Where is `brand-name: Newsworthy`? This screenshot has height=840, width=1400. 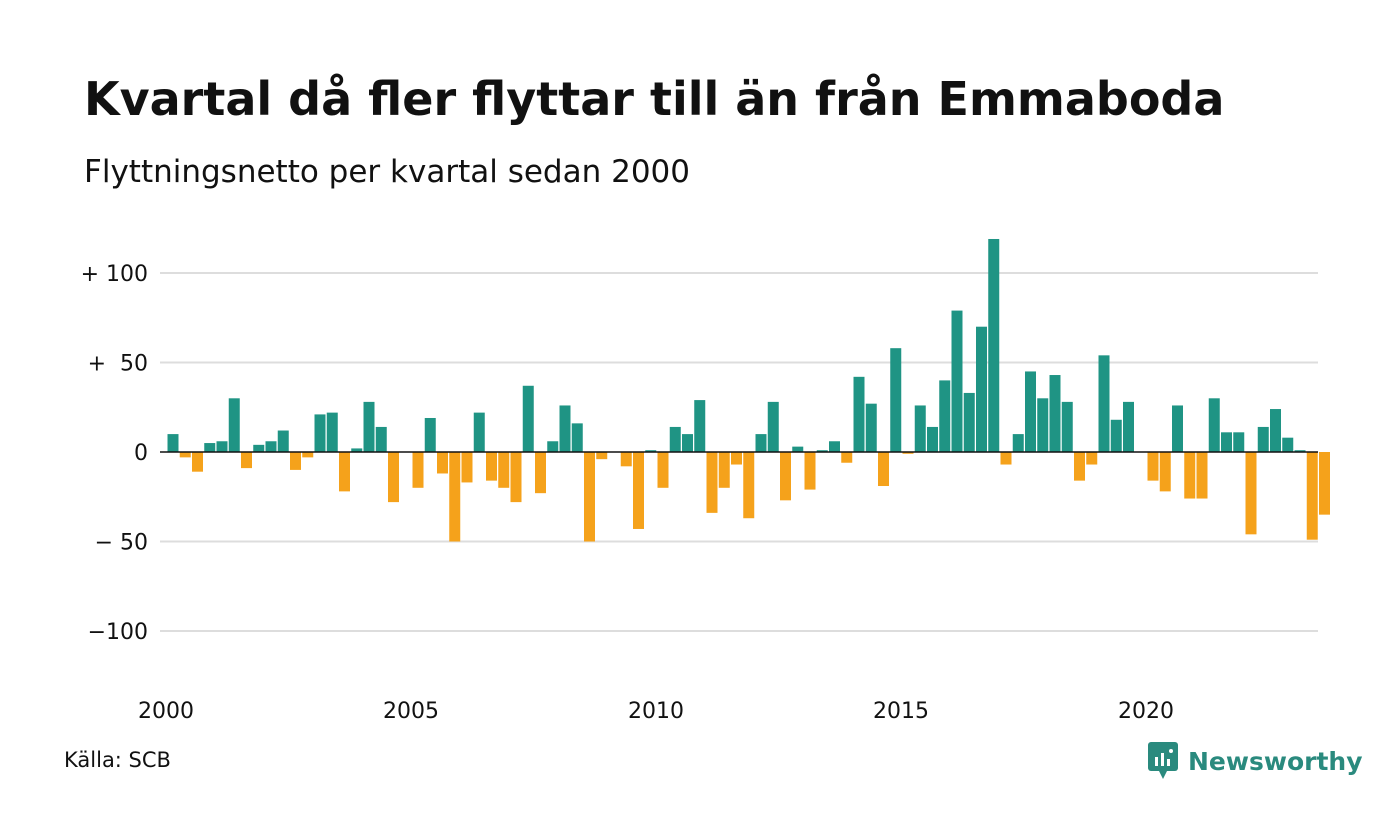 brand-name: Newsworthy is located at coordinates (1275, 761).